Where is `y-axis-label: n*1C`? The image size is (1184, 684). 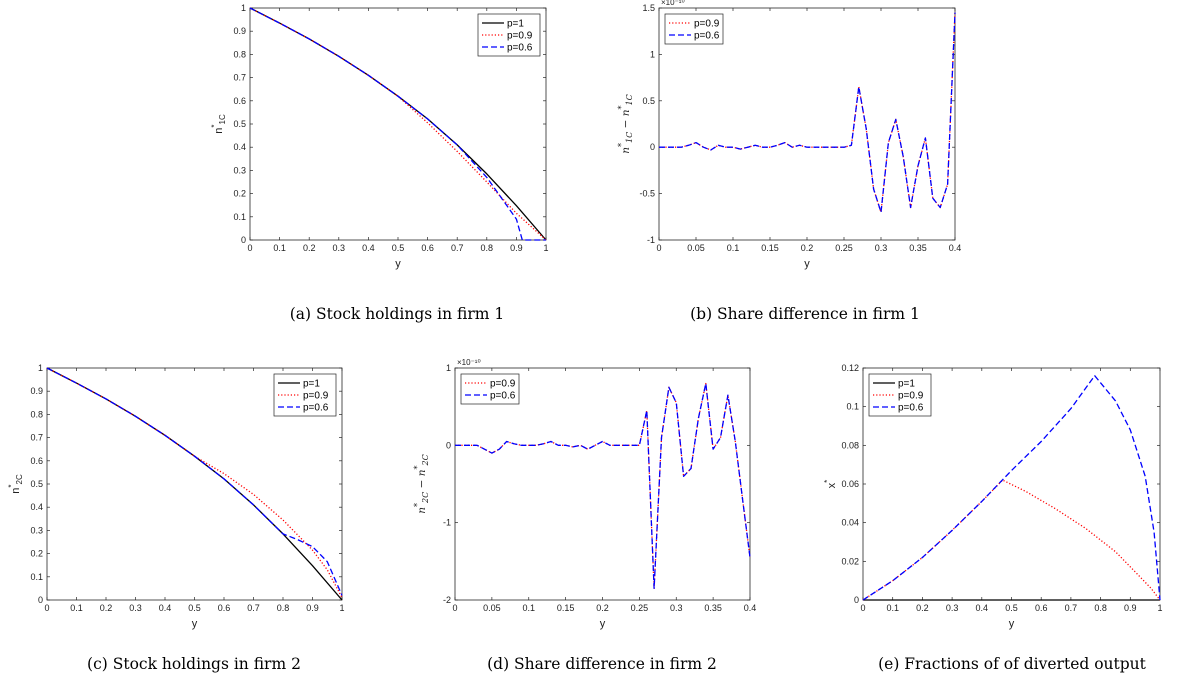 y-axis-label: n*1C is located at coordinates (218, 124).